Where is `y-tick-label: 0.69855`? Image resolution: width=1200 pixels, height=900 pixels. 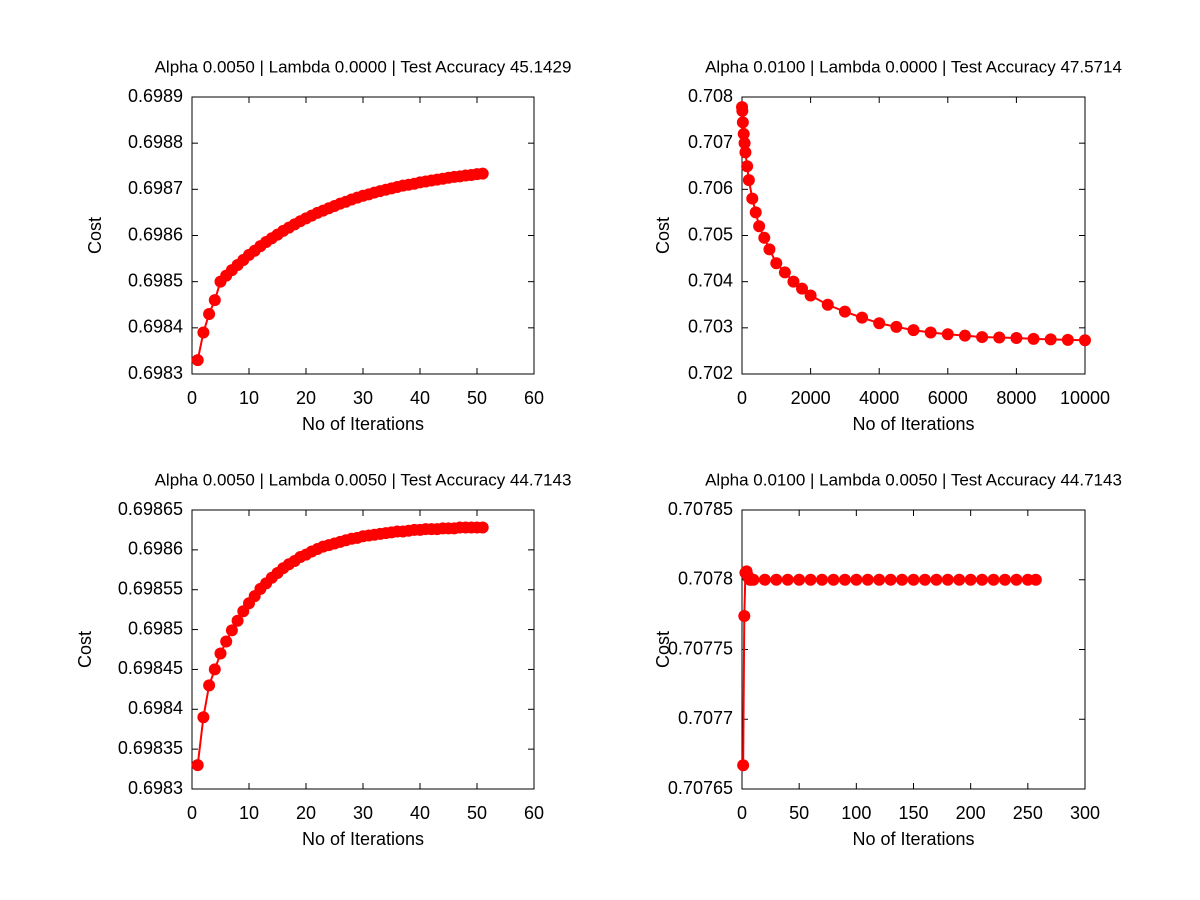
y-tick-label: 0.69855 is located at coordinates (150, 588).